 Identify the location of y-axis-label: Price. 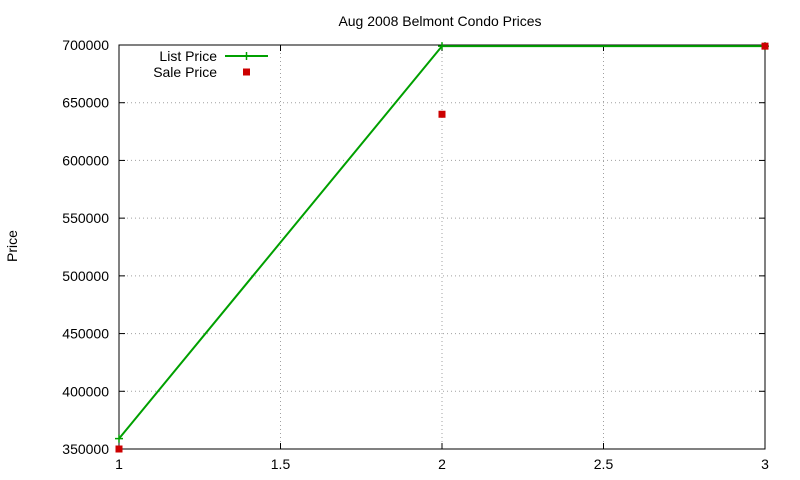
(12, 246).